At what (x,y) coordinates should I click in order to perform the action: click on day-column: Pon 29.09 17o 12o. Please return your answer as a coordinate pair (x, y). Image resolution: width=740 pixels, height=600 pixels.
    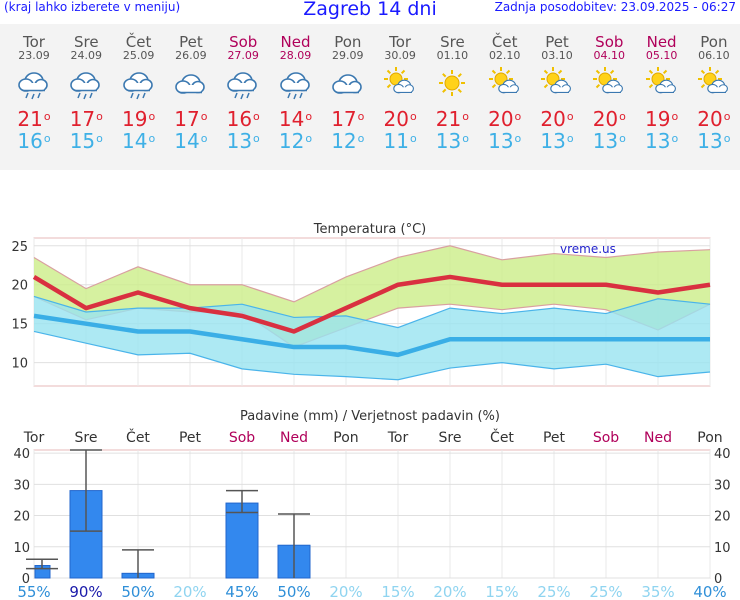
    Looking at the image, I should click on (348, 93).